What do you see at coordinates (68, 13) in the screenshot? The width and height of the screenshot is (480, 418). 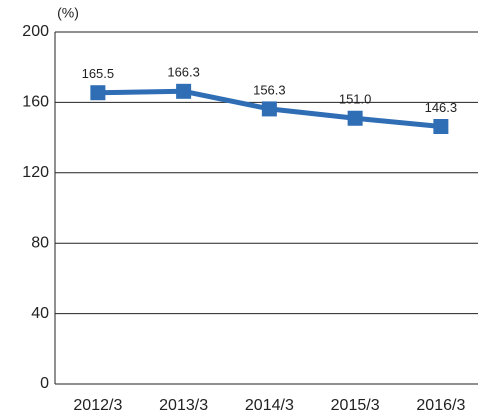 I see `y-unit: (%)` at bounding box center [68, 13].